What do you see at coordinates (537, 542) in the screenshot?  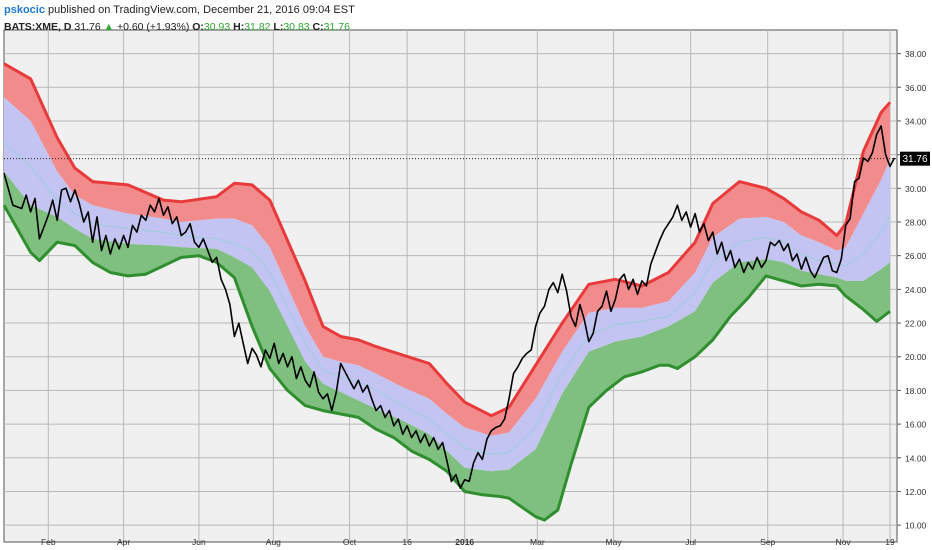 I see `x-tick-label: Mar` at bounding box center [537, 542].